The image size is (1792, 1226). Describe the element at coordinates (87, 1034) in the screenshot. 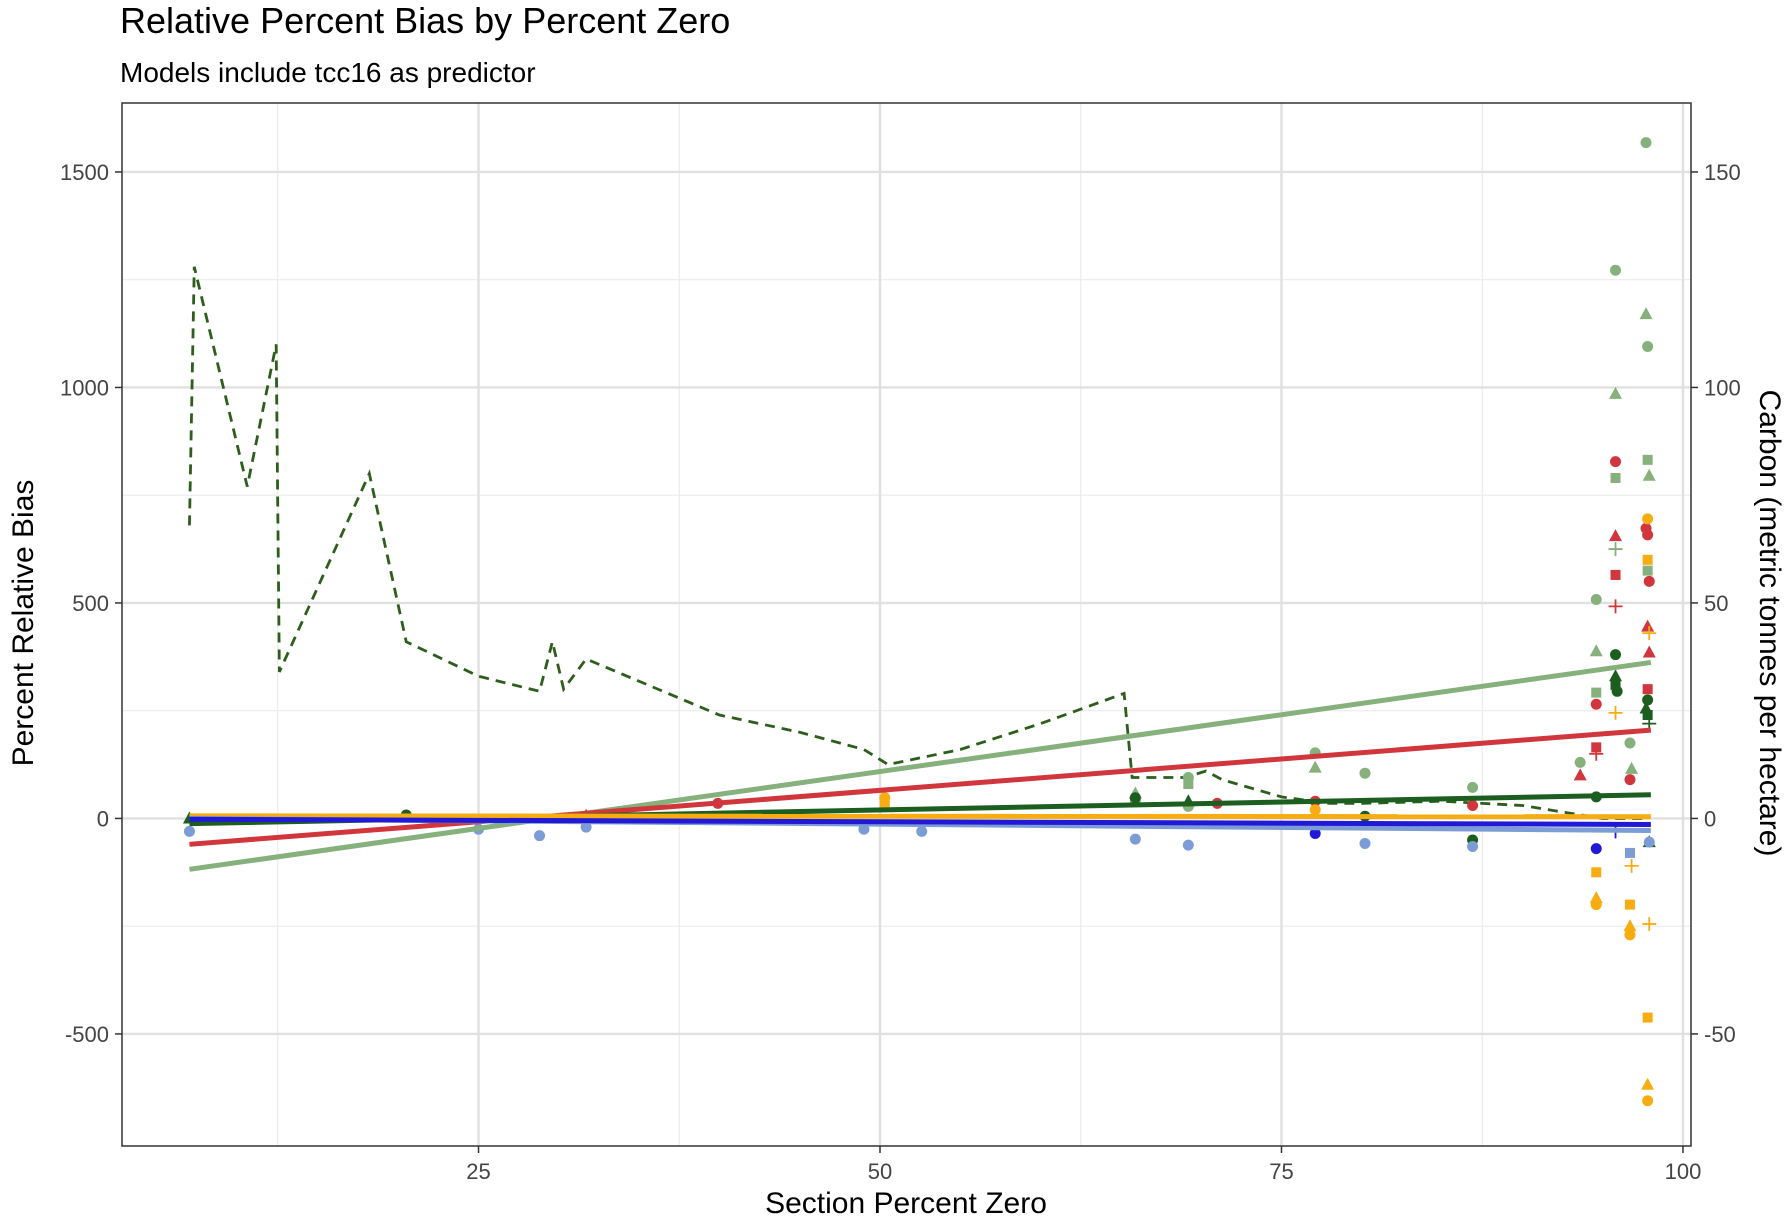

I see `y-tick-label: -500` at that location.